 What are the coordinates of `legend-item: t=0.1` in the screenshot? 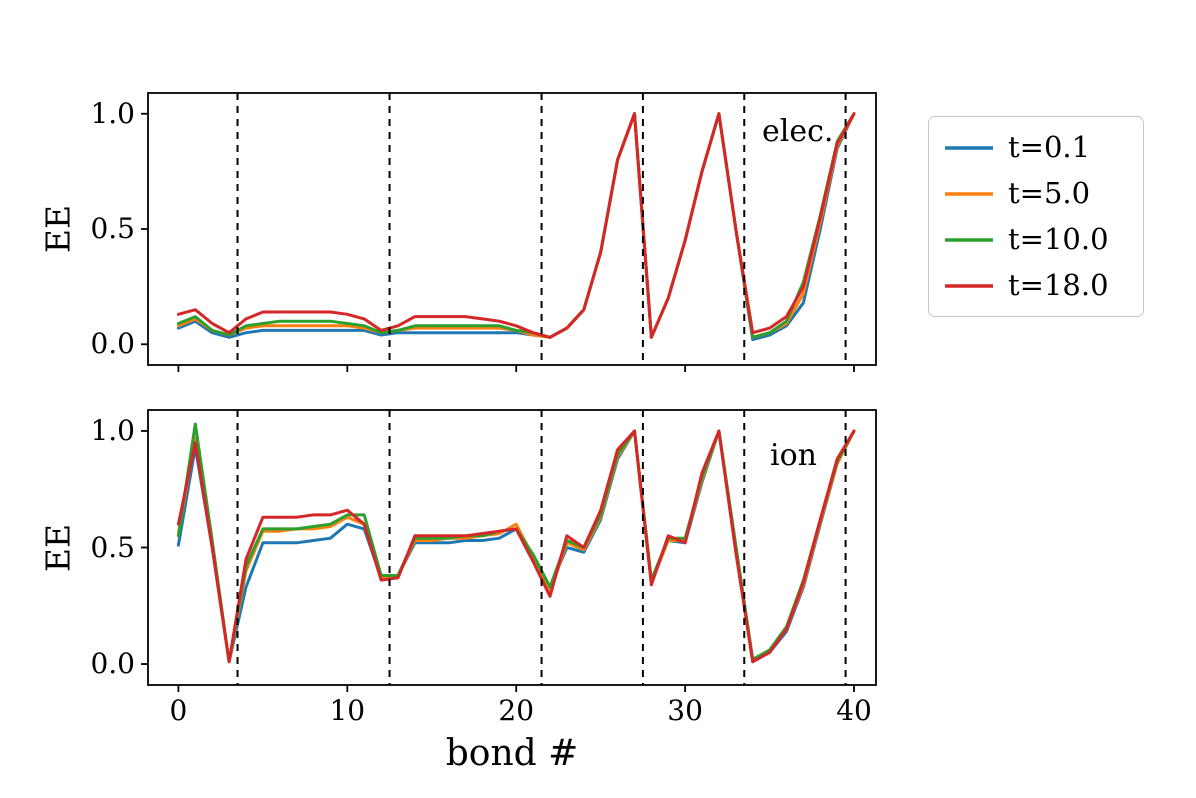 It's located at (1036, 147).